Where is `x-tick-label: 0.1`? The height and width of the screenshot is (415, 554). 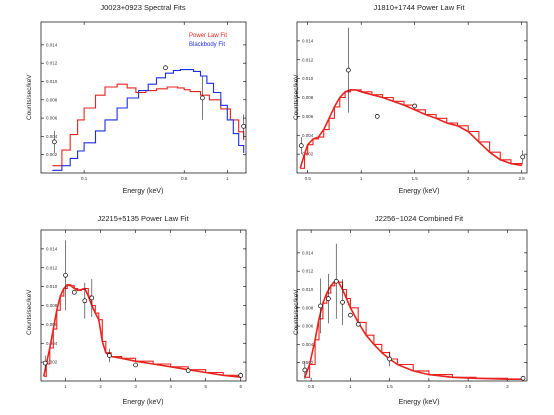 x-tick-label: 0.1 is located at coordinates (84, 178).